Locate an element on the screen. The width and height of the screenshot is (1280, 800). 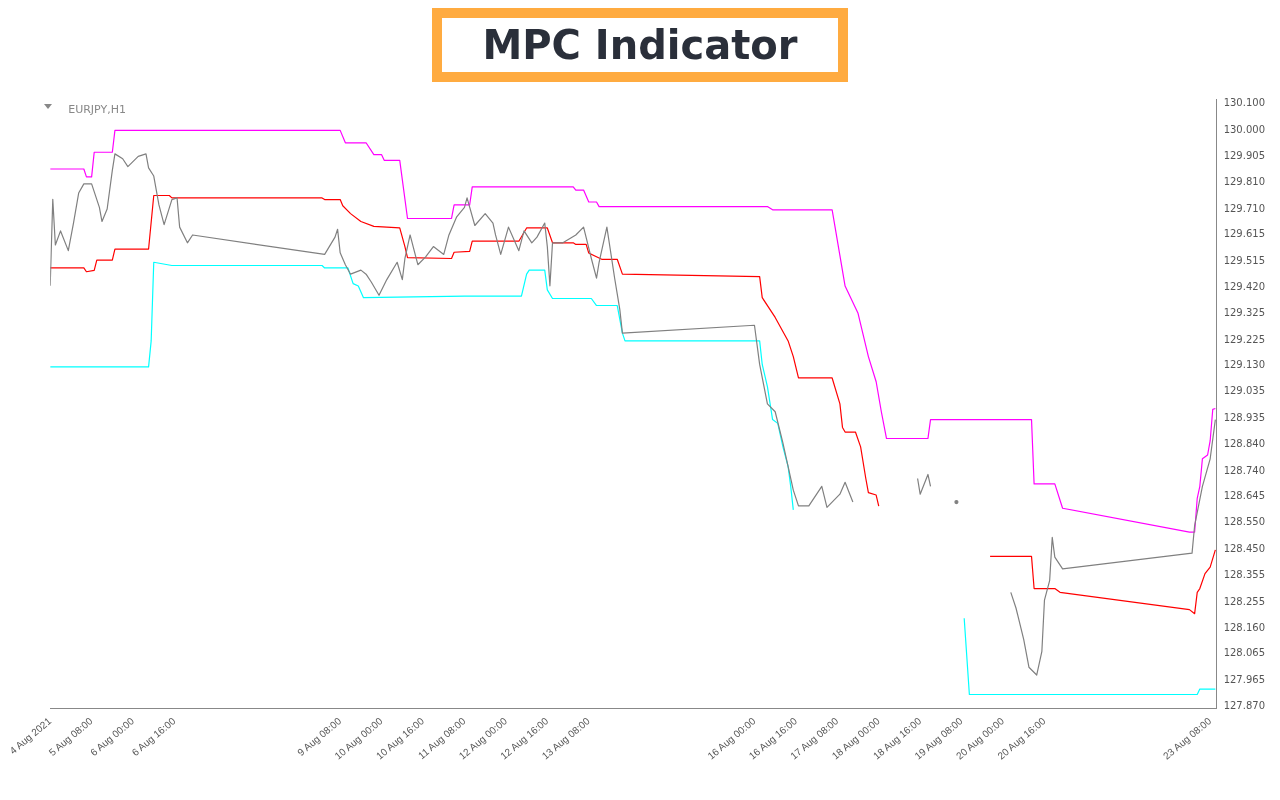
y-tick-label: 130.100 is located at coordinates (1244, 103).